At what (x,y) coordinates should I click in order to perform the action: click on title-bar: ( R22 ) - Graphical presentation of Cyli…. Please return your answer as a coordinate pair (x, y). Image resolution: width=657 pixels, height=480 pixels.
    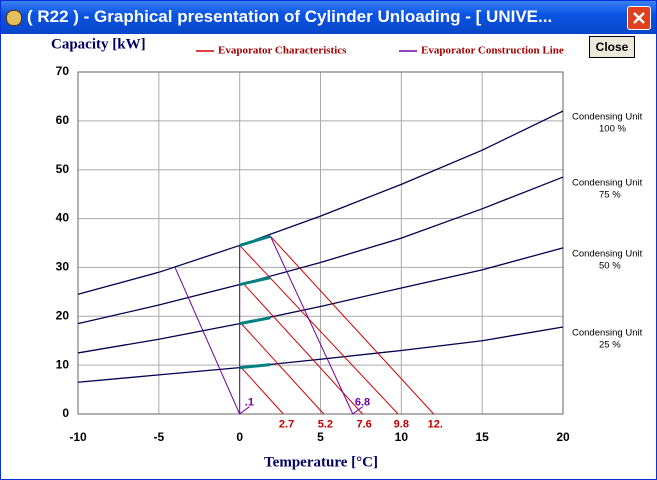
    Looking at the image, I should click on (328, 17).